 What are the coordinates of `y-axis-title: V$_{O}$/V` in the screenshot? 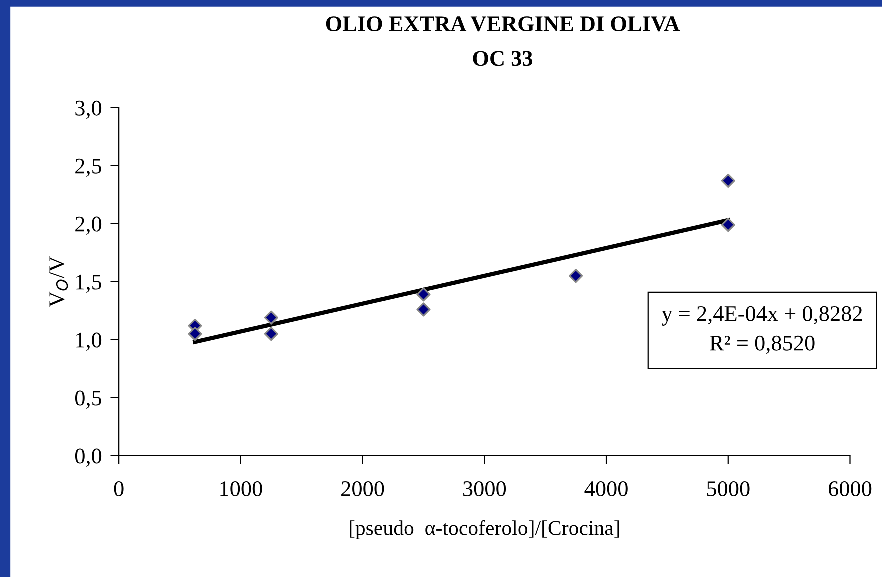 It's located at (59, 282).